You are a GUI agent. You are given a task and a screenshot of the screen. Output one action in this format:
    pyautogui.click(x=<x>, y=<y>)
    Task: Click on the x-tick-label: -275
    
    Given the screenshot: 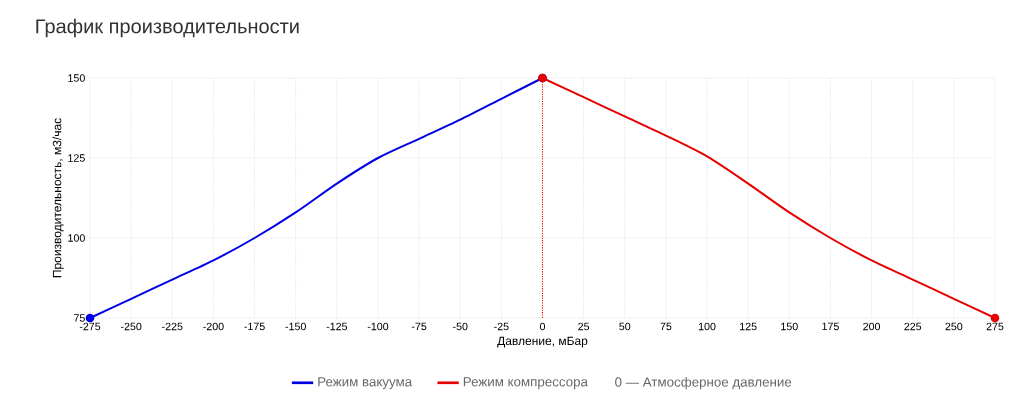 What is the action you would take?
    pyautogui.click(x=90, y=326)
    